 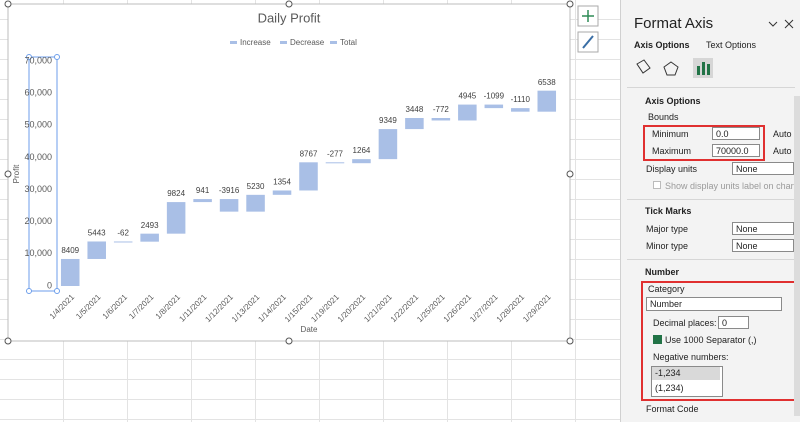 I want to click on legend-label: Decrease, so click(x=307, y=42).